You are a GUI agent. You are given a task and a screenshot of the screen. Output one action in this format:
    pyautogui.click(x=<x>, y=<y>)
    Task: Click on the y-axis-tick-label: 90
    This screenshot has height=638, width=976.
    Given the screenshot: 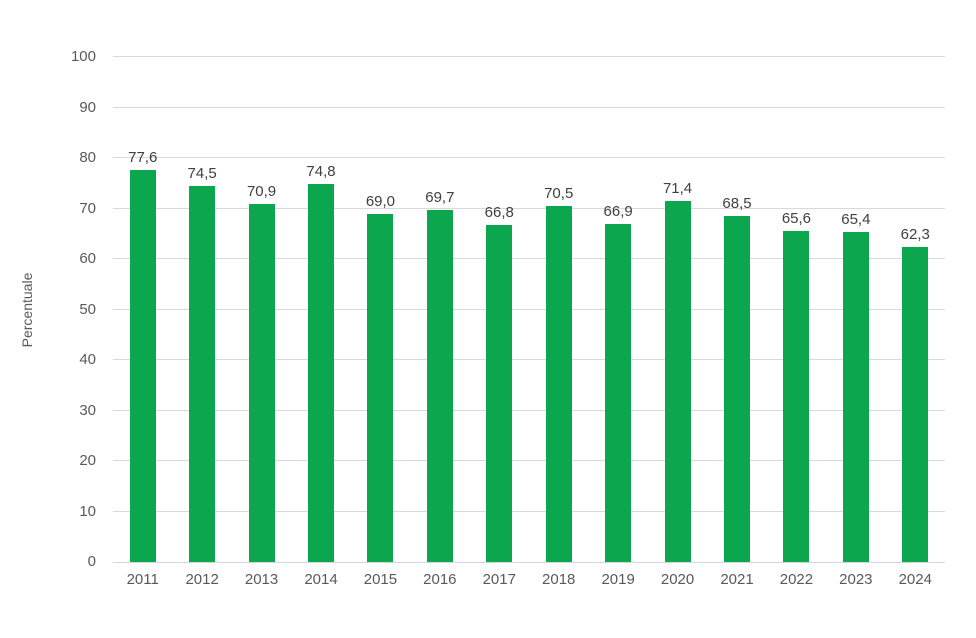 What is the action you would take?
    pyautogui.click(x=87, y=107)
    